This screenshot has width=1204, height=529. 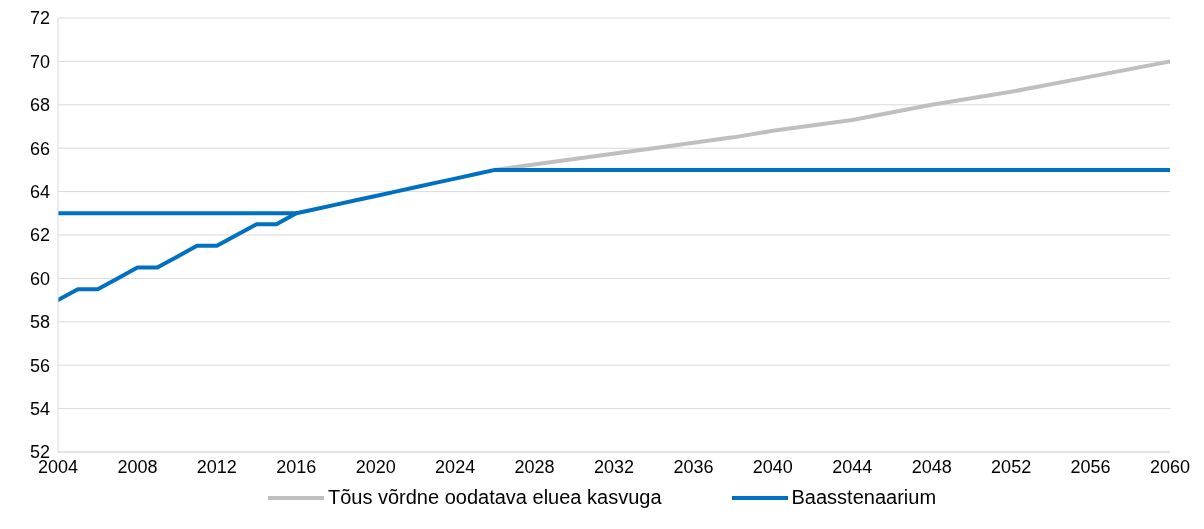 What do you see at coordinates (1170, 466) in the screenshot?
I see `x-tick-label: 2060` at bounding box center [1170, 466].